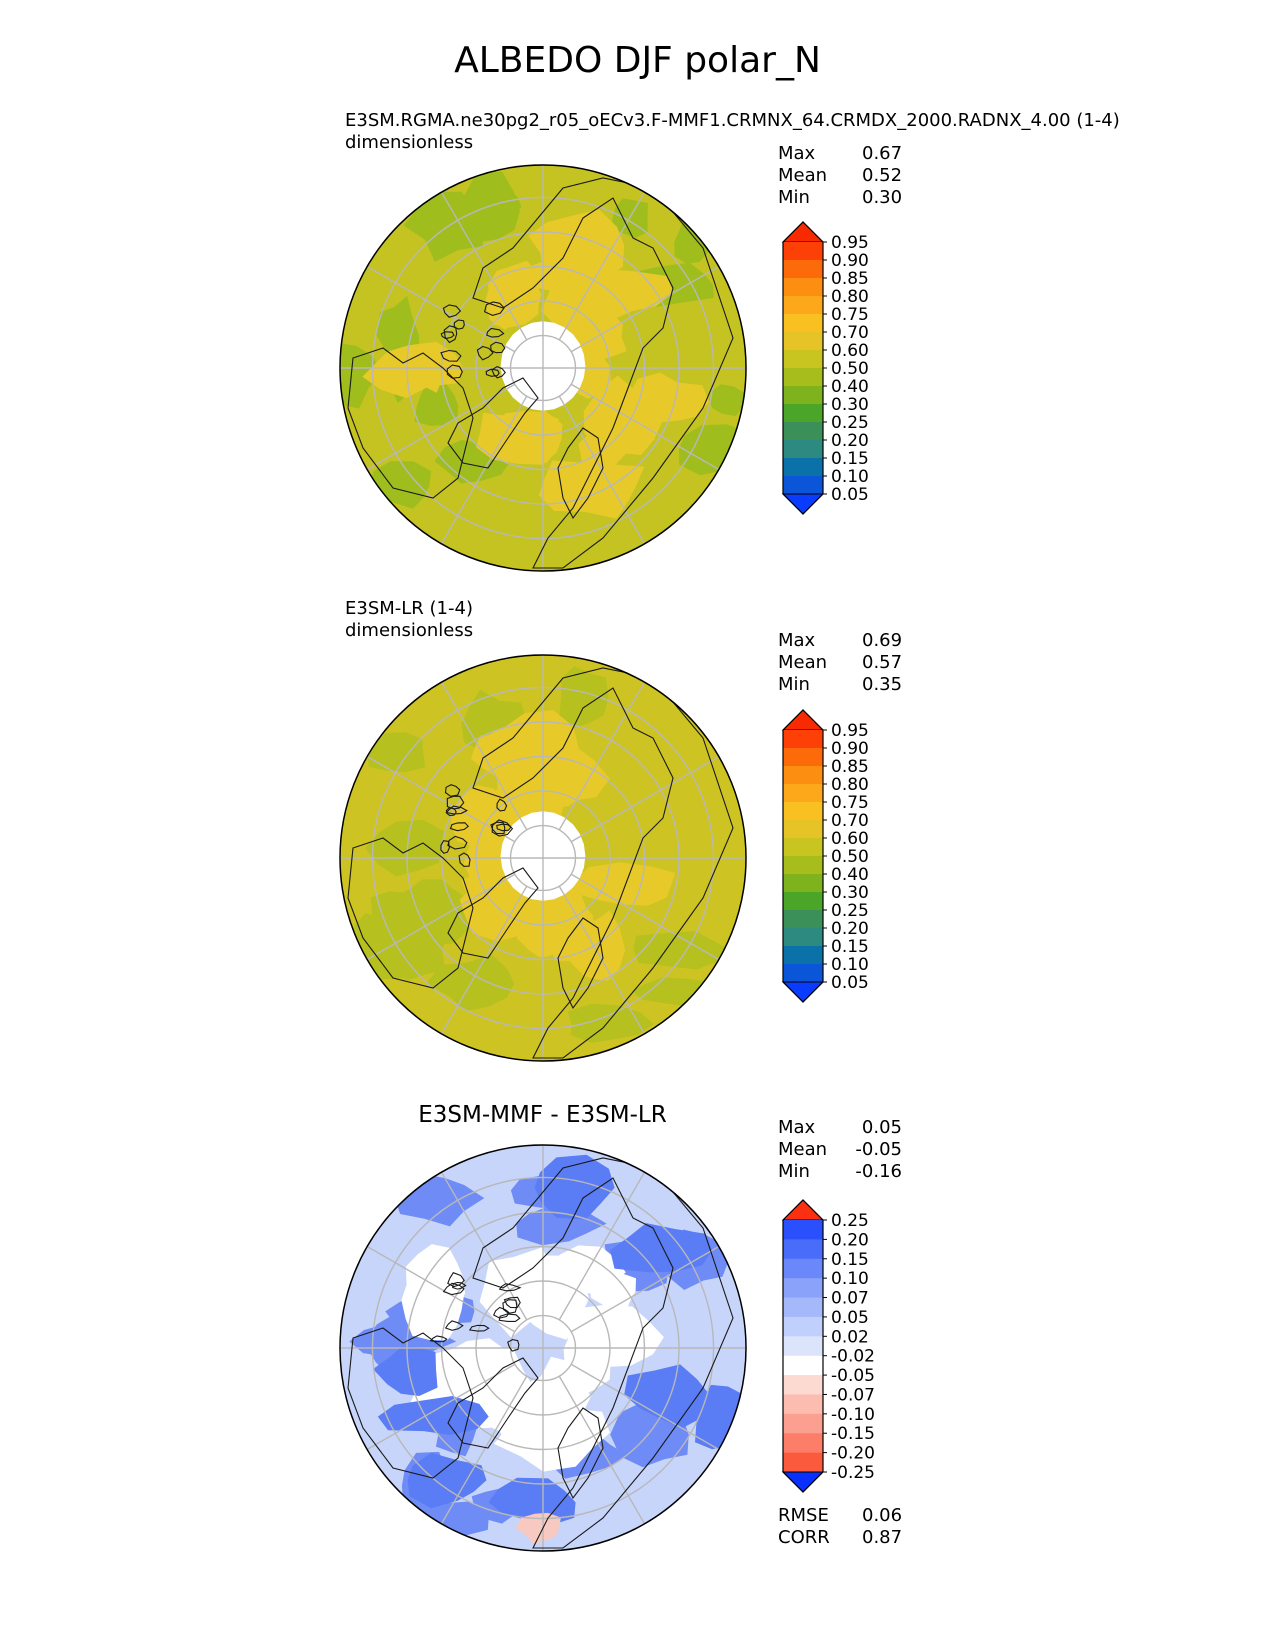 Image resolution: width=1275 pixels, height=1650 pixels. Describe the element at coordinates (637, 60) in the screenshot. I see `figure-title: ALBEDO DJF polar_N` at that location.